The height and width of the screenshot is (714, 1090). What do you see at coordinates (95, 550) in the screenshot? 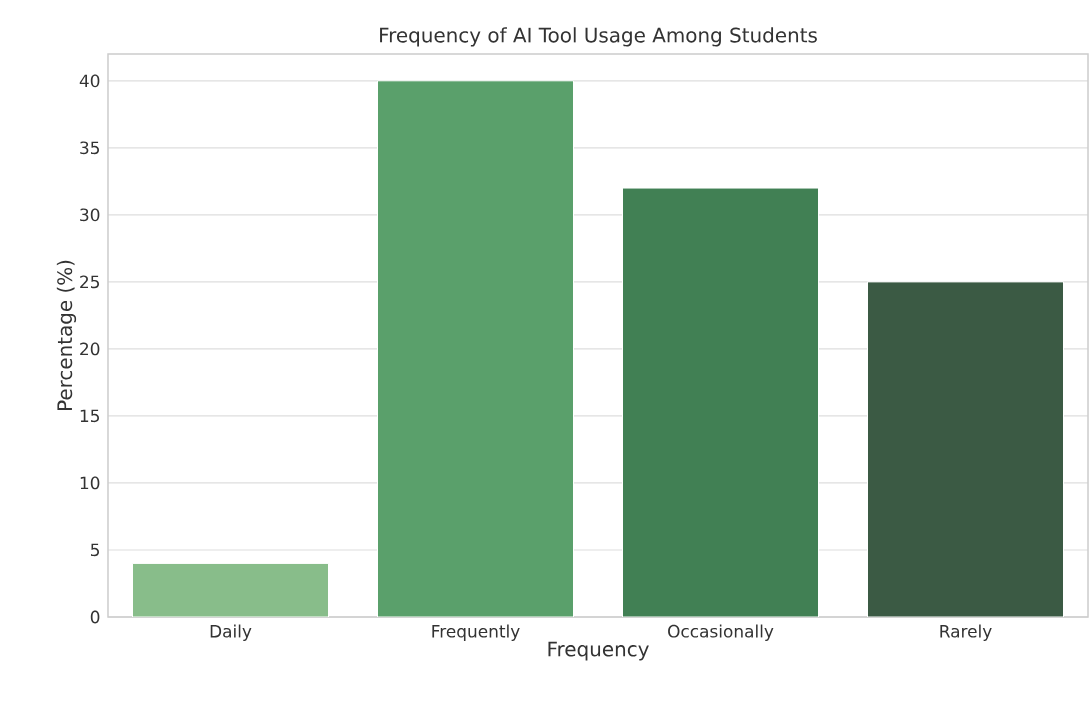
I see `y-tick-label: 5` at bounding box center [95, 550].